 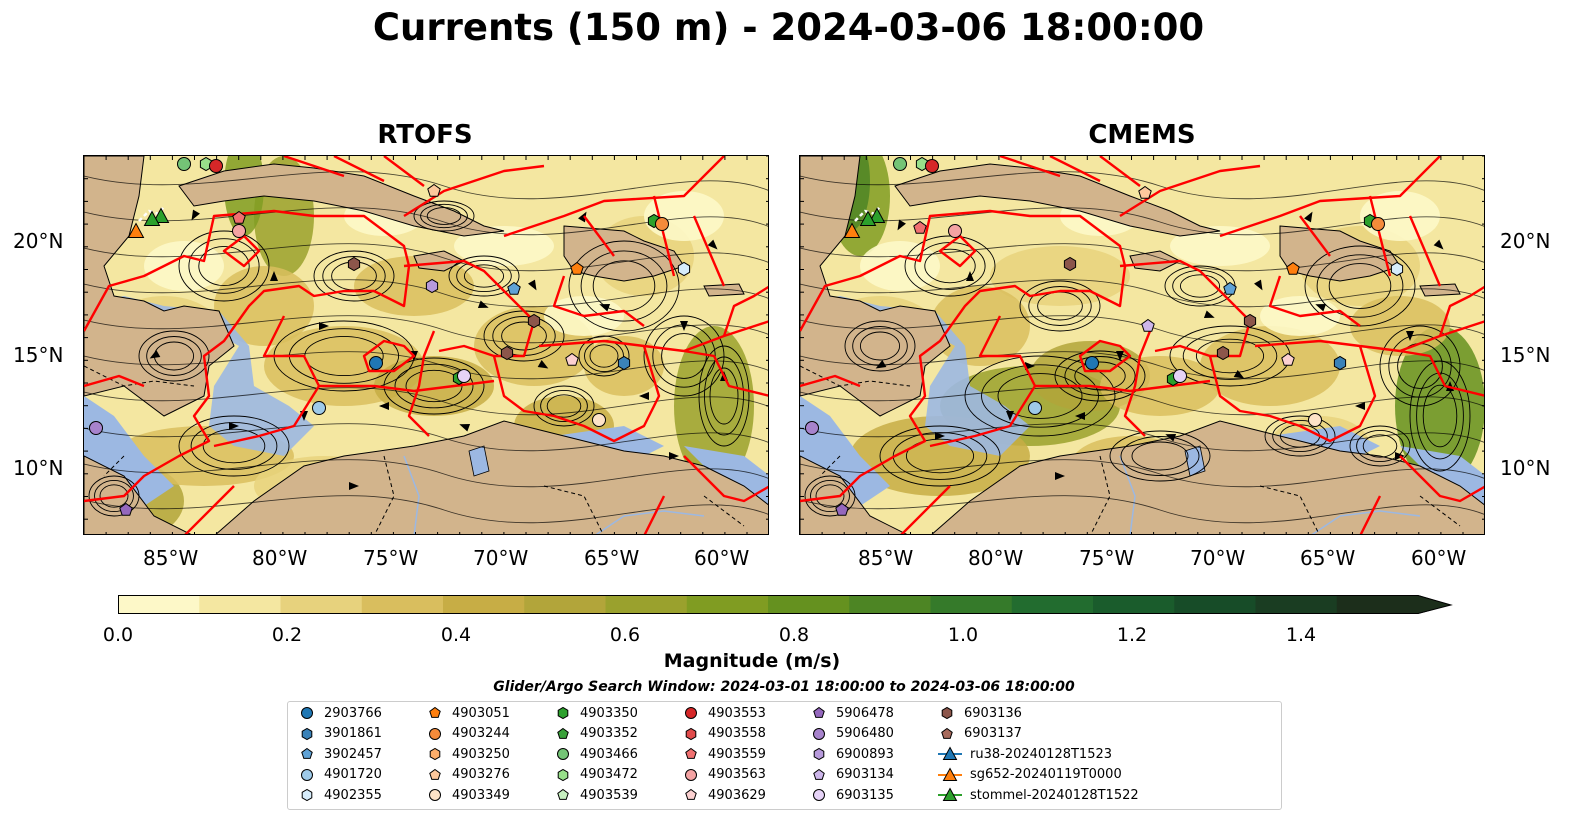 I want to click on legend-item: 4903553, so click(x=724, y=713).